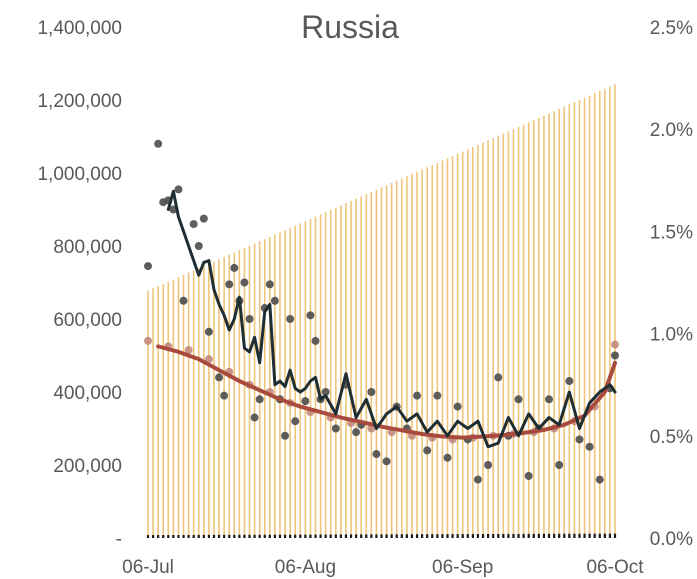 This screenshot has width=697, height=579. What do you see at coordinates (671, 130) in the screenshot?
I see `right-tick-label: 2.0%` at bounding box center [671, 130].